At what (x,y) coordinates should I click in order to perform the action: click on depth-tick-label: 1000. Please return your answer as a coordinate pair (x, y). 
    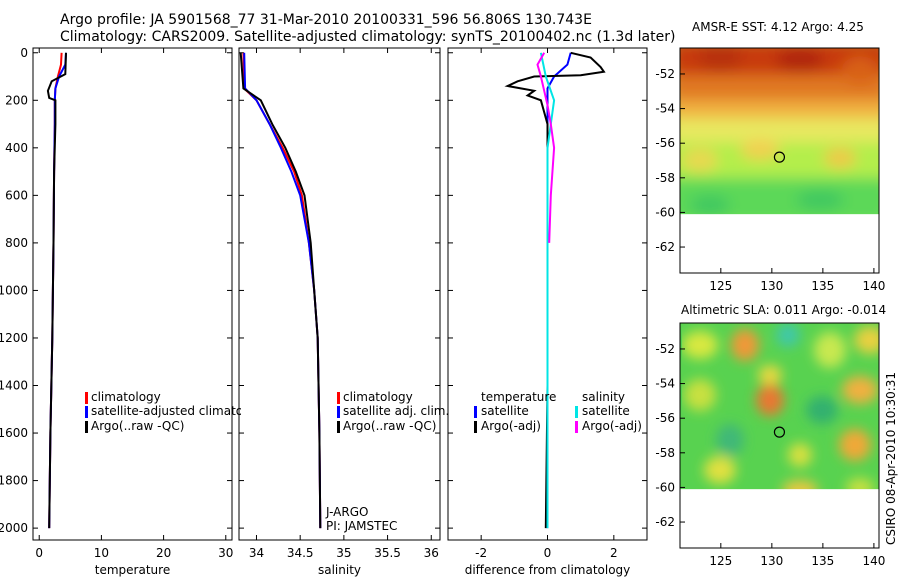
    Looking at the image, I should click on (14, 290).